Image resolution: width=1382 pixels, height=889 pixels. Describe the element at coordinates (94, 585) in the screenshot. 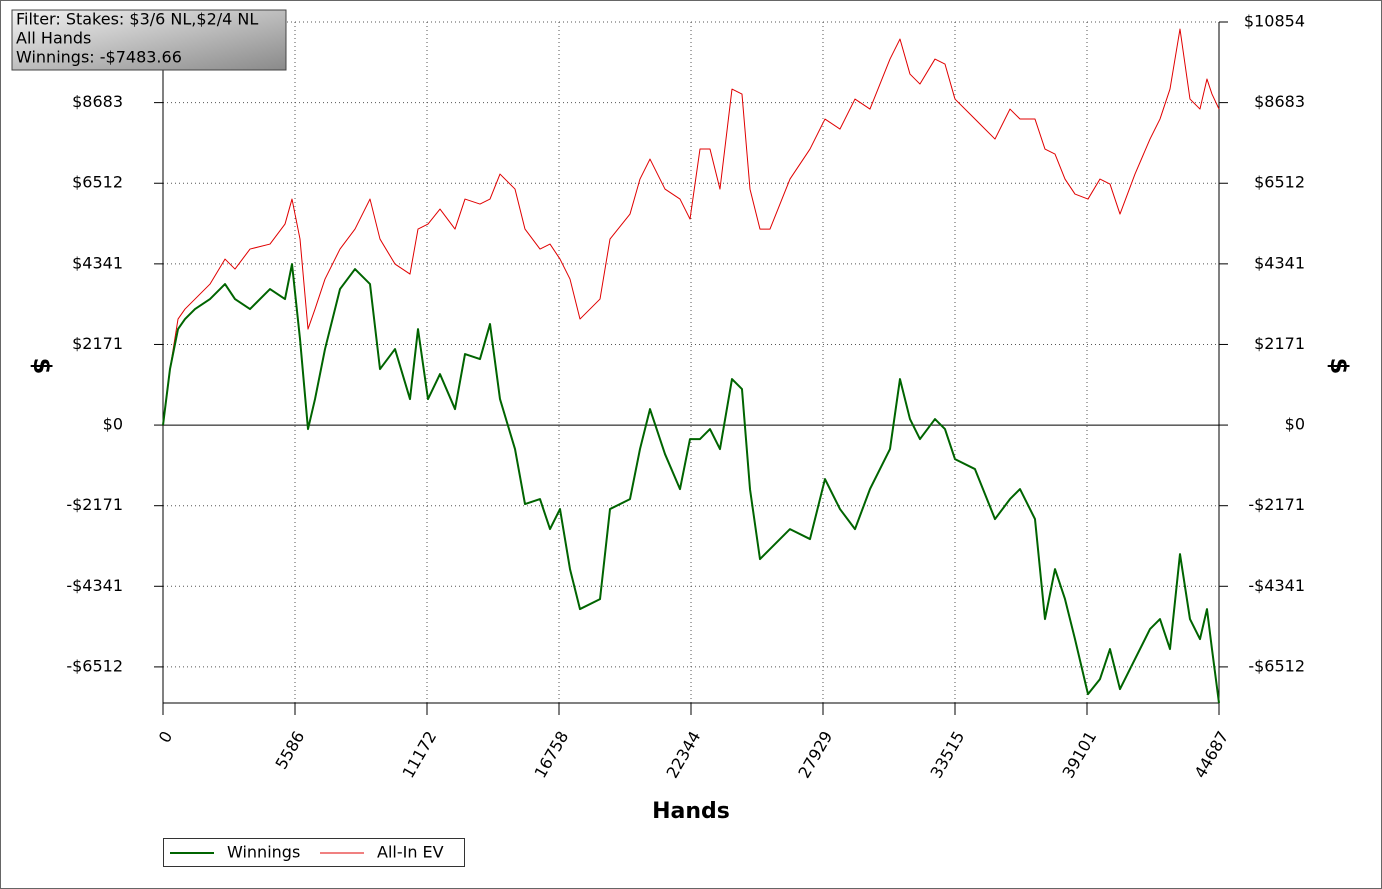

I see `y-tick-label: -$4341` at that location.